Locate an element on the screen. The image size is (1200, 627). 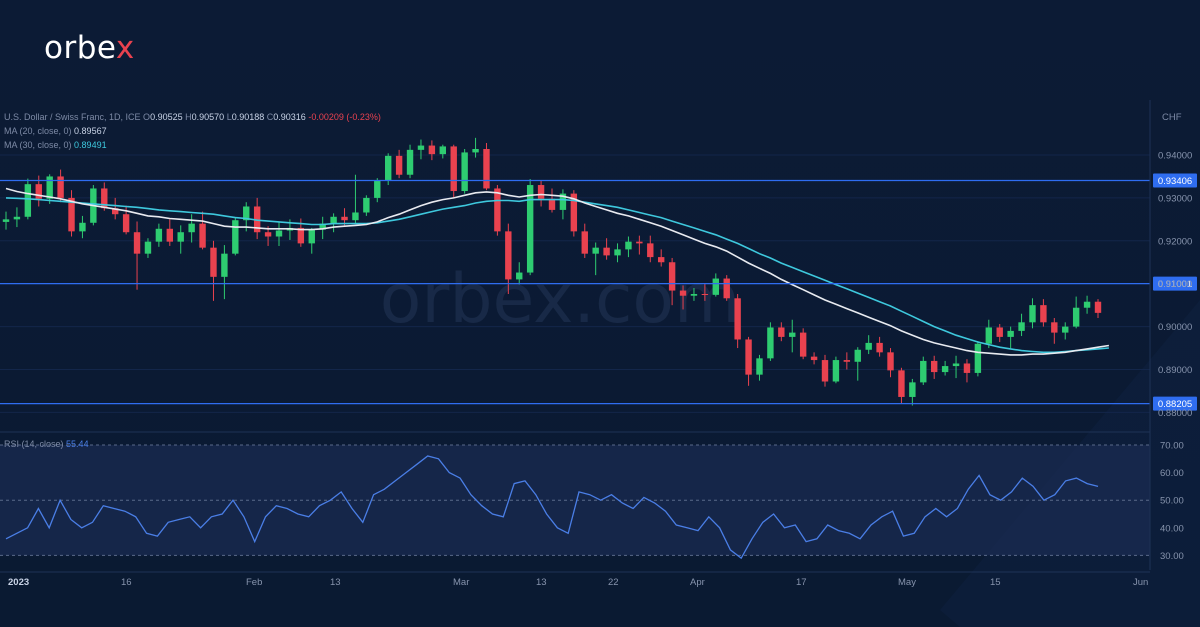
symbol-name: U.S. Dollar / Swiss Franc, 1D, ICE is located at coordinates (72, 117).